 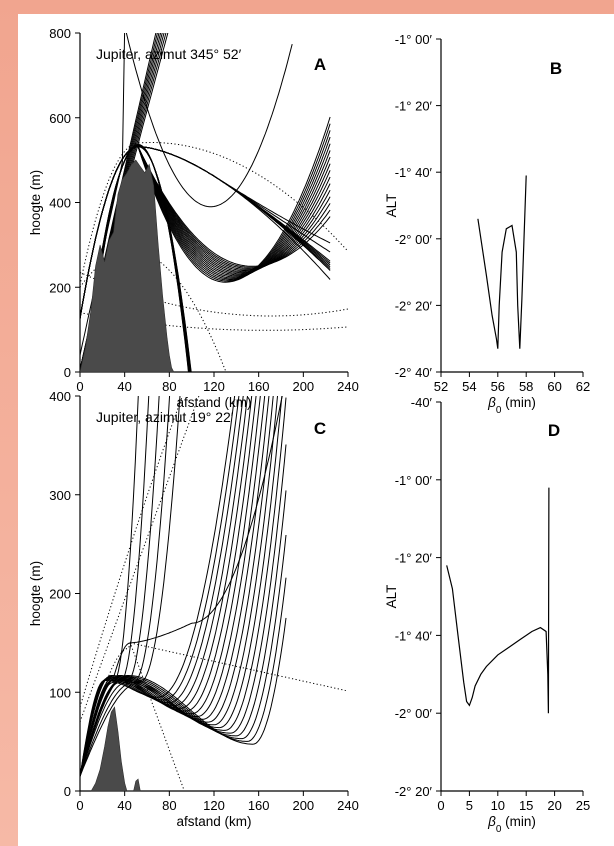 What do you see at coordinates (526, 805) in the screenshot?
I see `x-tick-label: 15` at bounding box center [526, 805].